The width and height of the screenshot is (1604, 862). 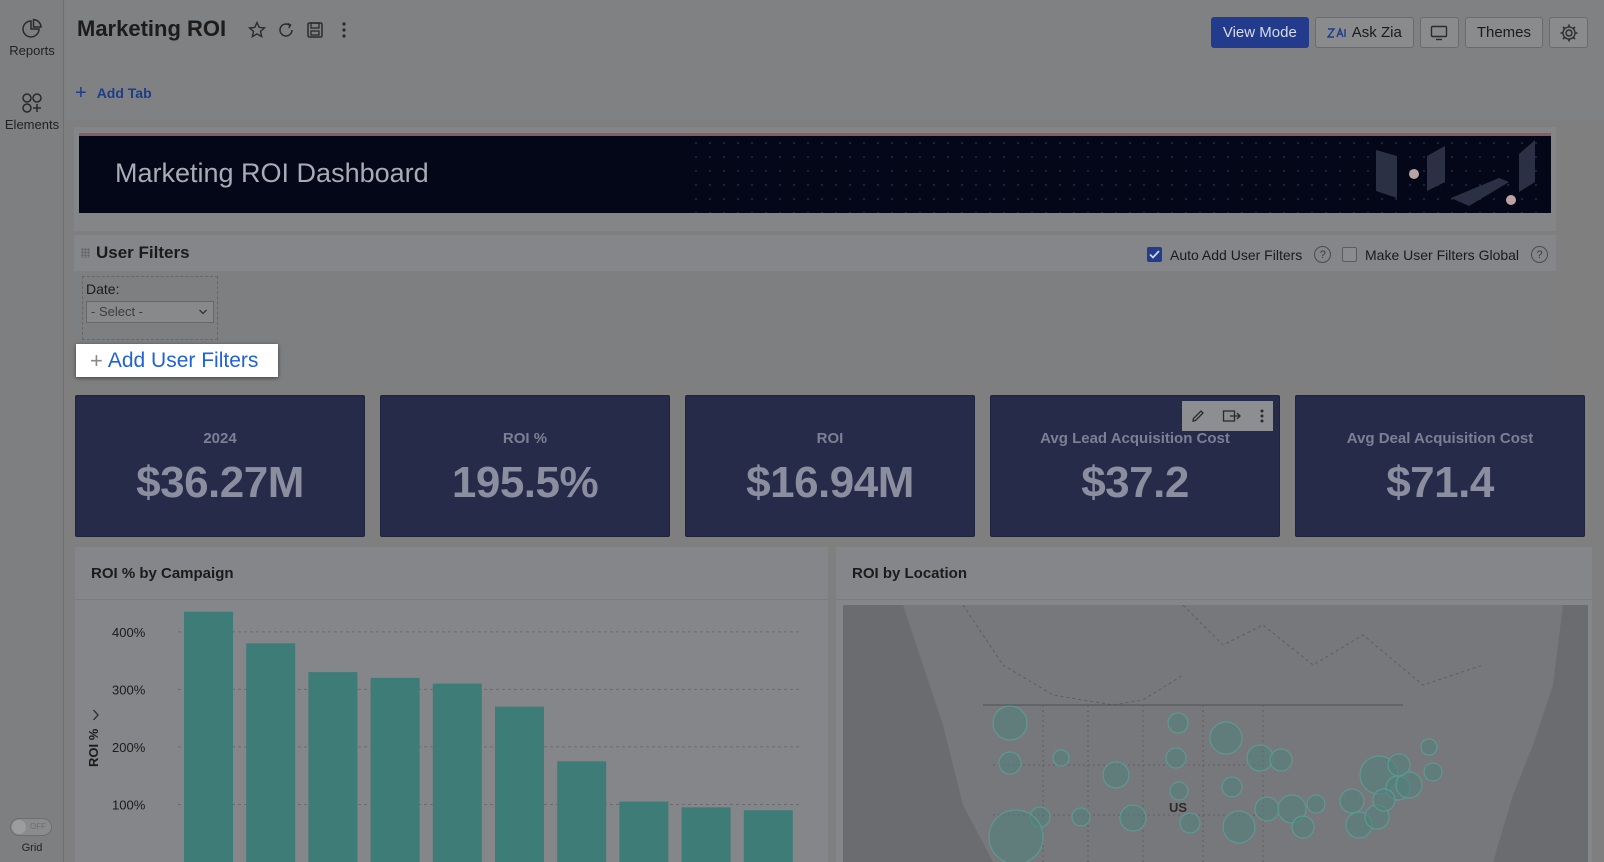 What do you see at coordinates (143, 252) in the screenshot?
I see `user-filters-title: User Filters` at bounding box center [143, 252].